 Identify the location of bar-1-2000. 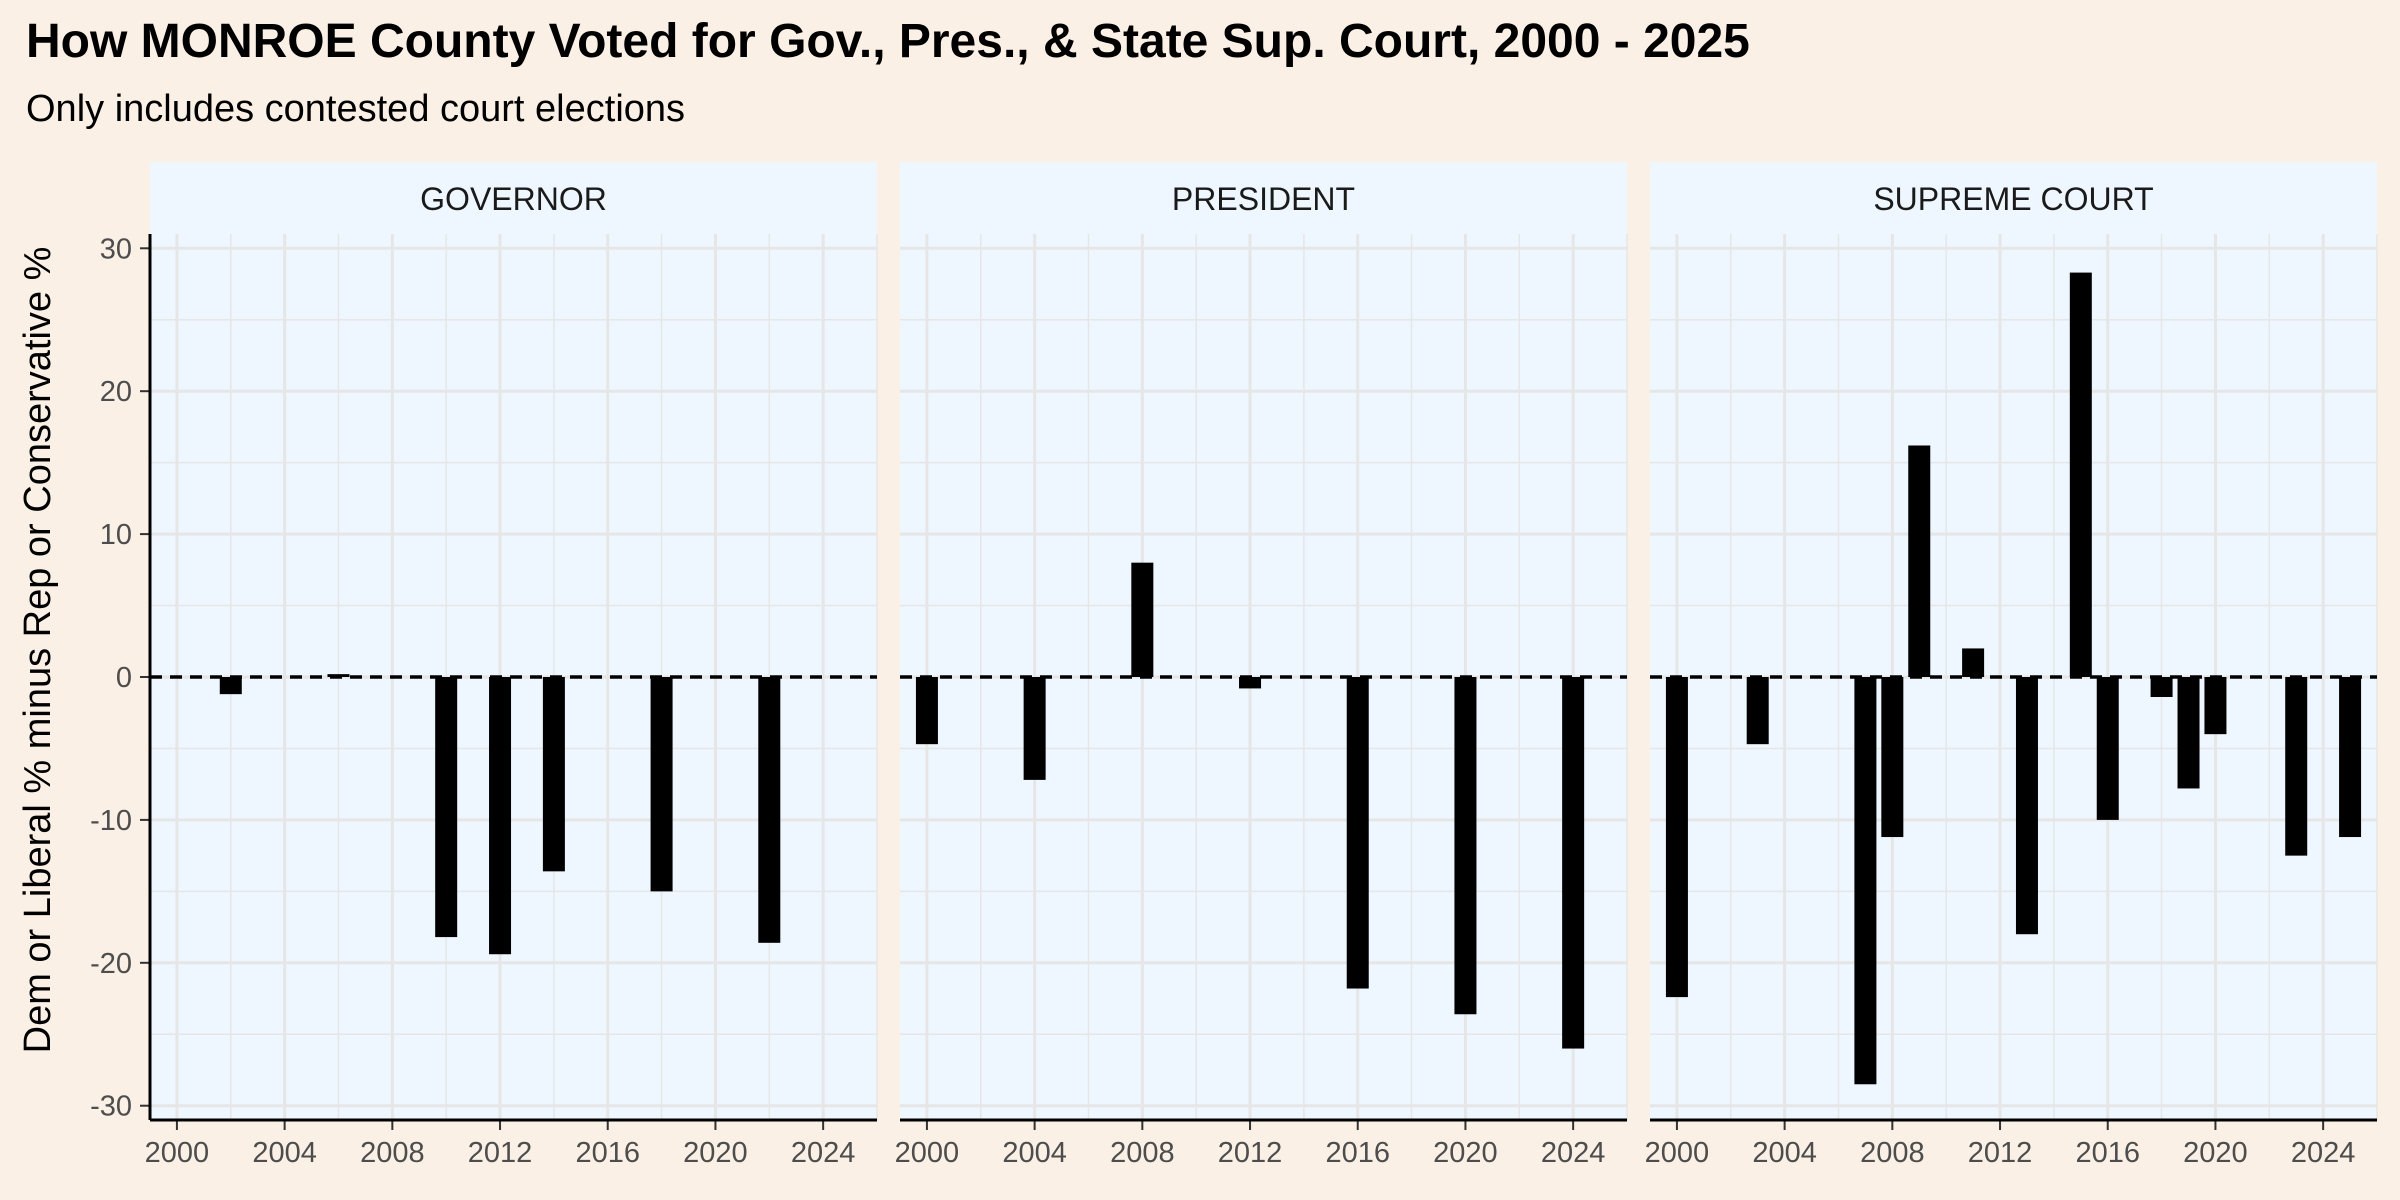
(926, 711).